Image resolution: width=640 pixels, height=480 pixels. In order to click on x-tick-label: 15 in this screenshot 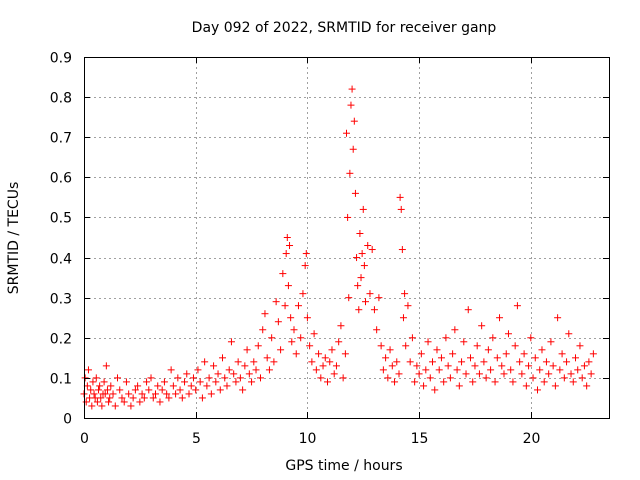, I will do `click(420, 439)`.